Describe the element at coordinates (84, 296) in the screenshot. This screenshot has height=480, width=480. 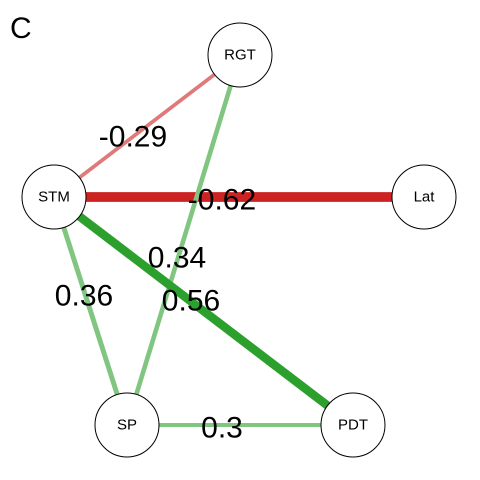
I see `edge-label-stm-sp: 0.36` at that location.